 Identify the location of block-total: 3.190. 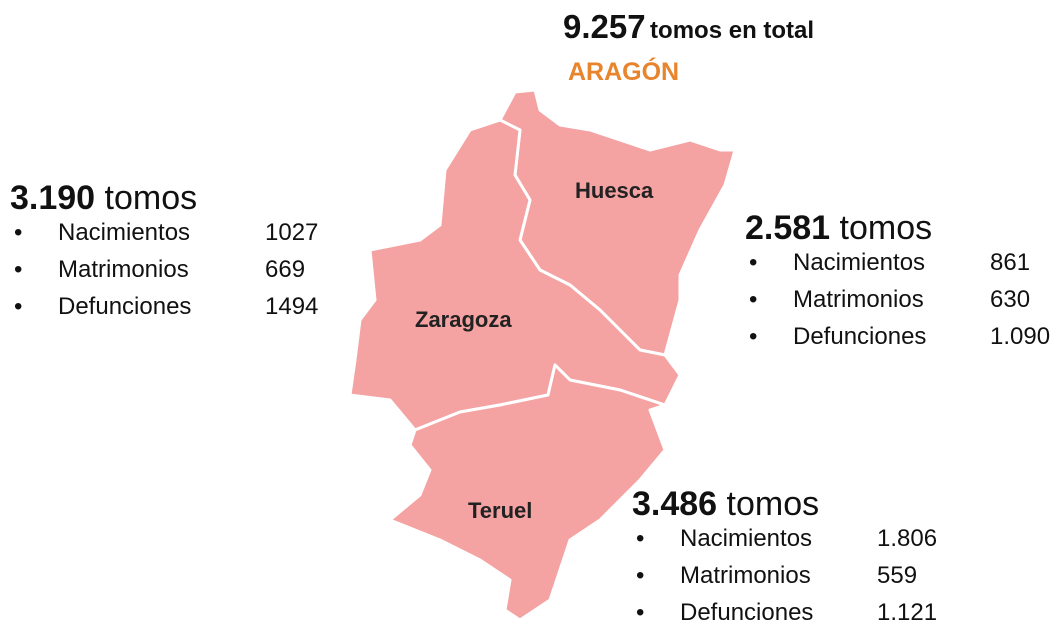
(53, 198).